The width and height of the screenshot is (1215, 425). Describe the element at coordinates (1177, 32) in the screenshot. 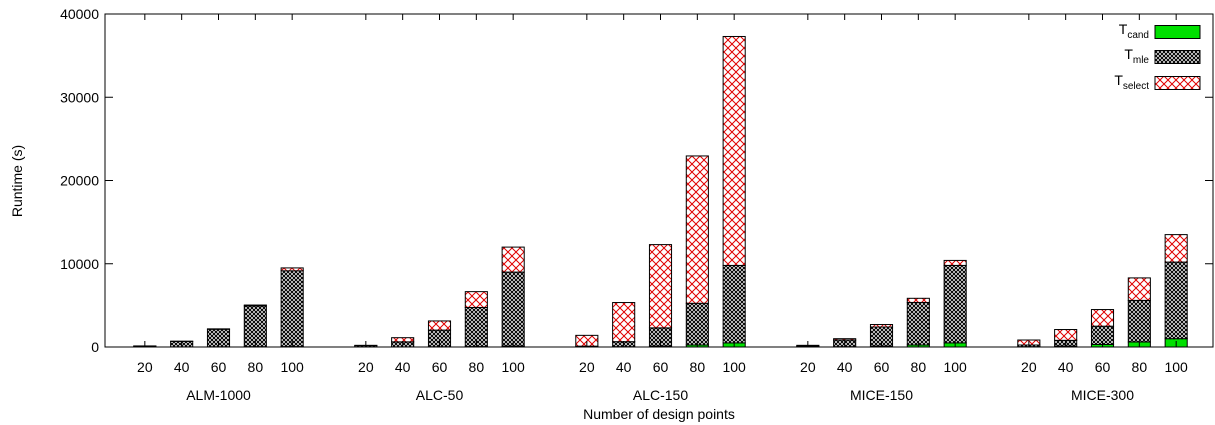

I see `legend-swatch-cand` at that location.